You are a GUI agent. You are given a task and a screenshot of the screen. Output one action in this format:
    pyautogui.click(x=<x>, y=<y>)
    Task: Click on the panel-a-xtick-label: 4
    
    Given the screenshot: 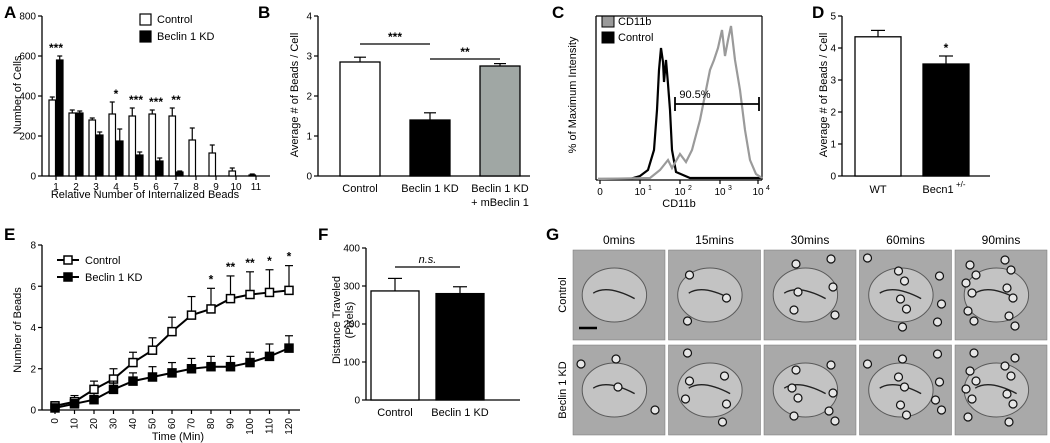 What is the action you would take?
    pyautogui.click(x=116, y=187)
    